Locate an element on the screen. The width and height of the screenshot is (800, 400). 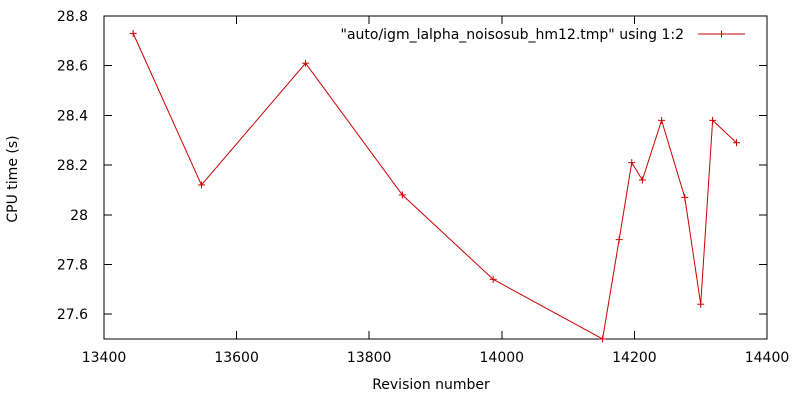
legend-marker-plus is located at coordinates (721, 34).